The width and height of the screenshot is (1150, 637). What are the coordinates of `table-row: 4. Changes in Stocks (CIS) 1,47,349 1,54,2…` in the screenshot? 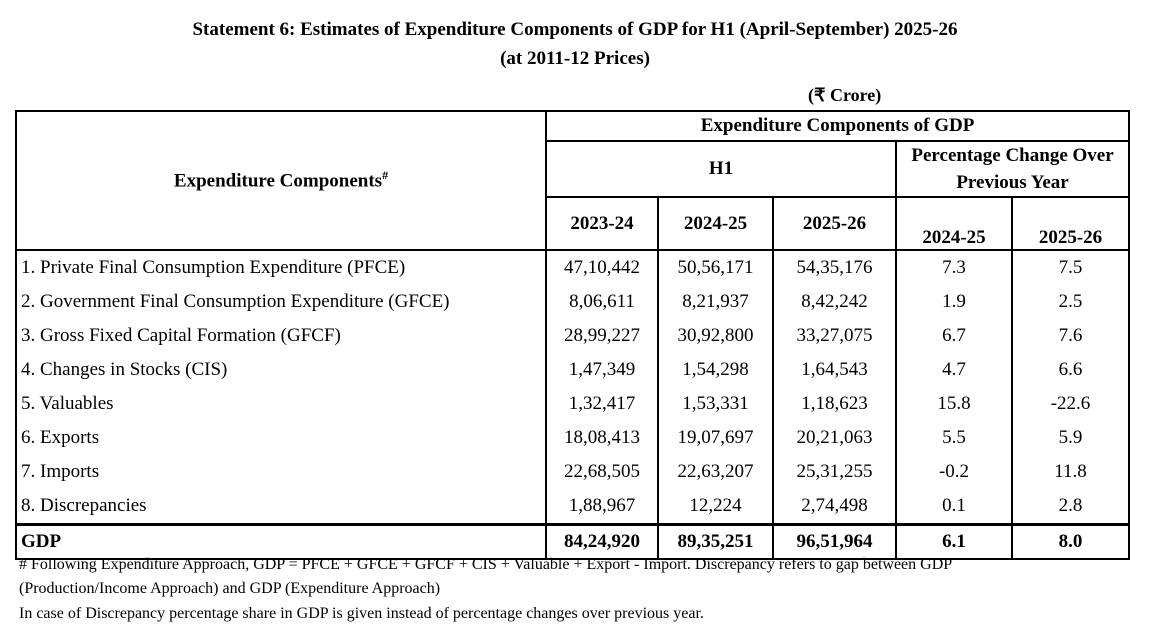 It's located at (573, 370).